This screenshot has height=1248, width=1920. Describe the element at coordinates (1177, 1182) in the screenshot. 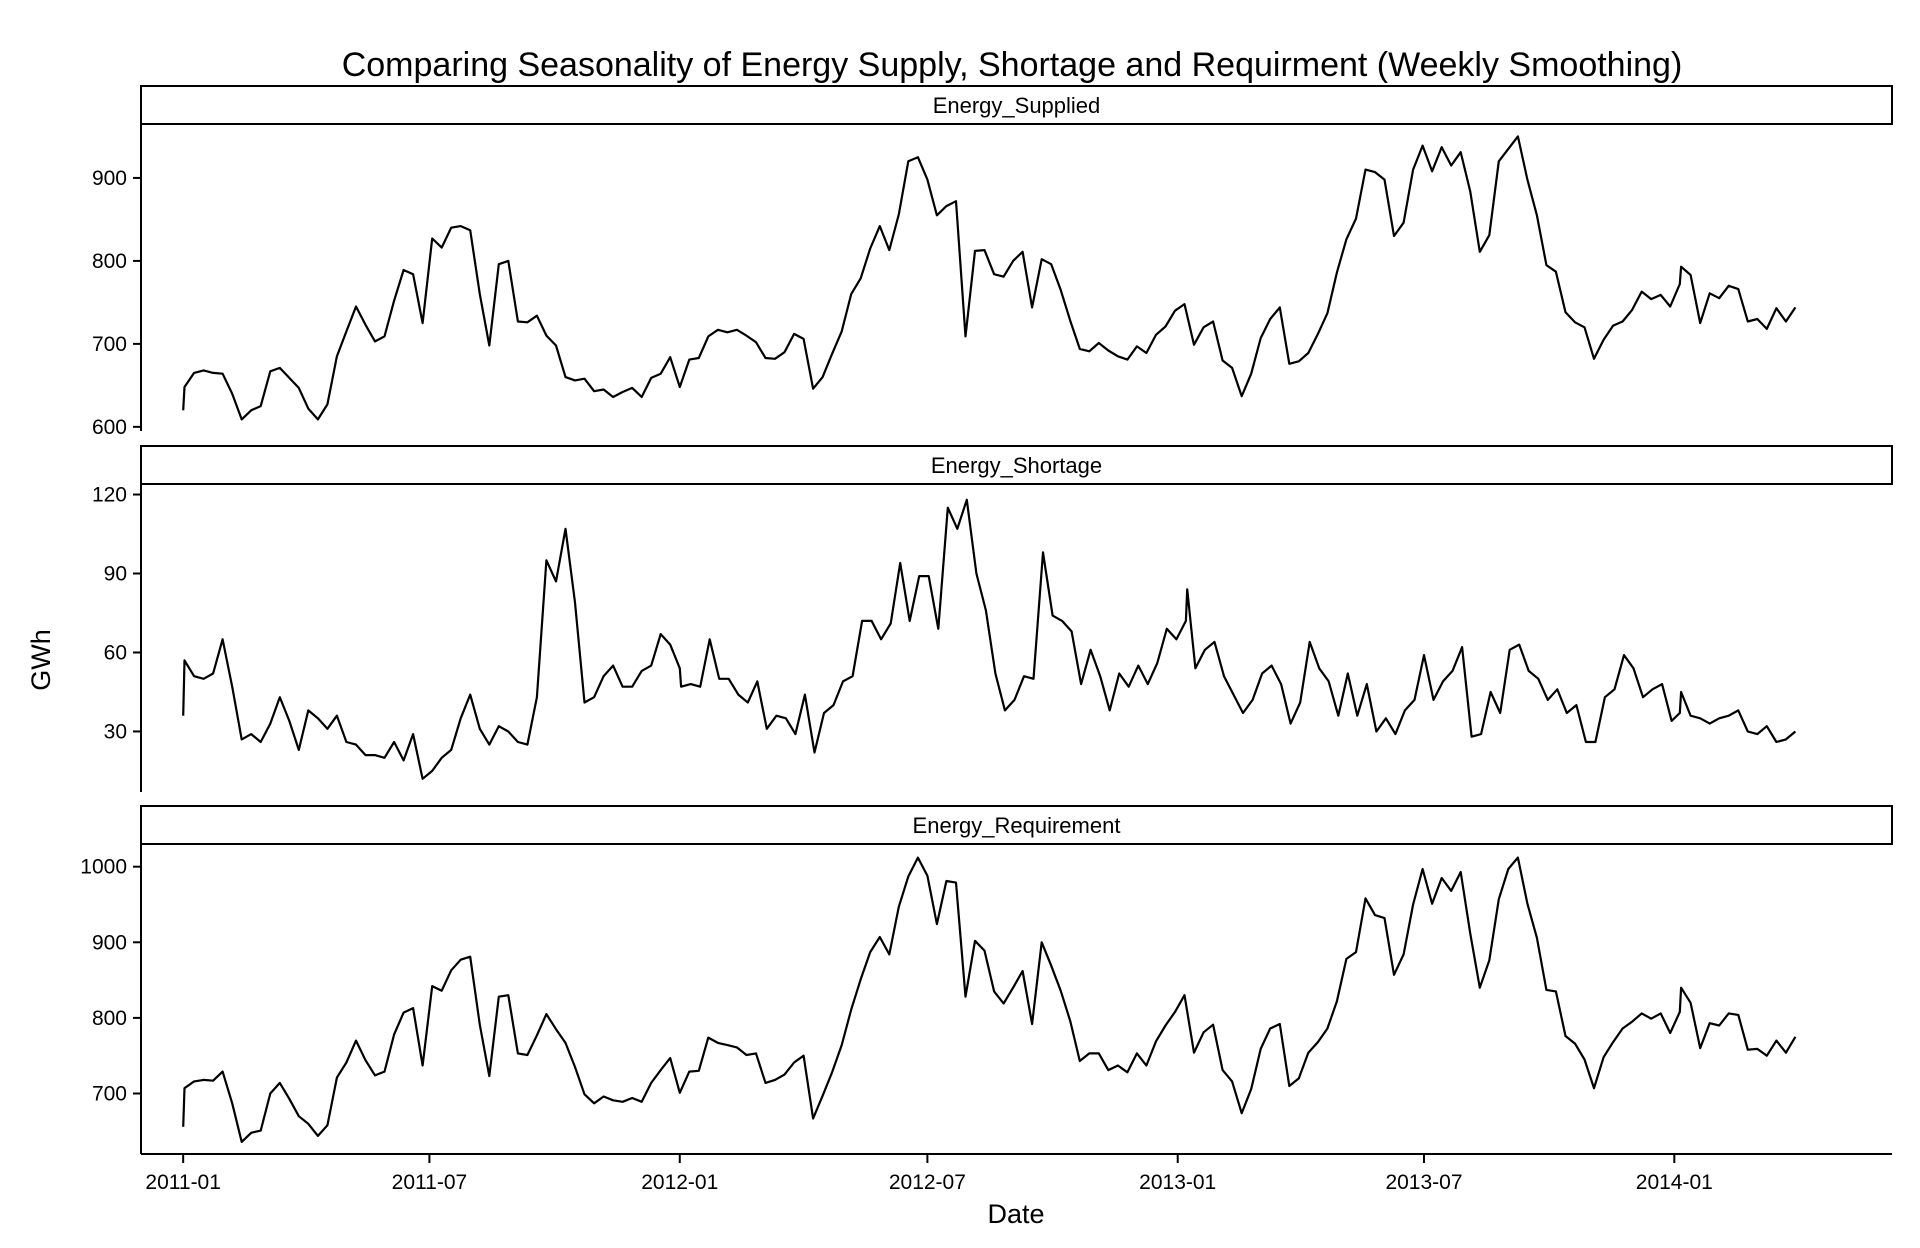

I see `x-tick-label: 2013-01` at that location.